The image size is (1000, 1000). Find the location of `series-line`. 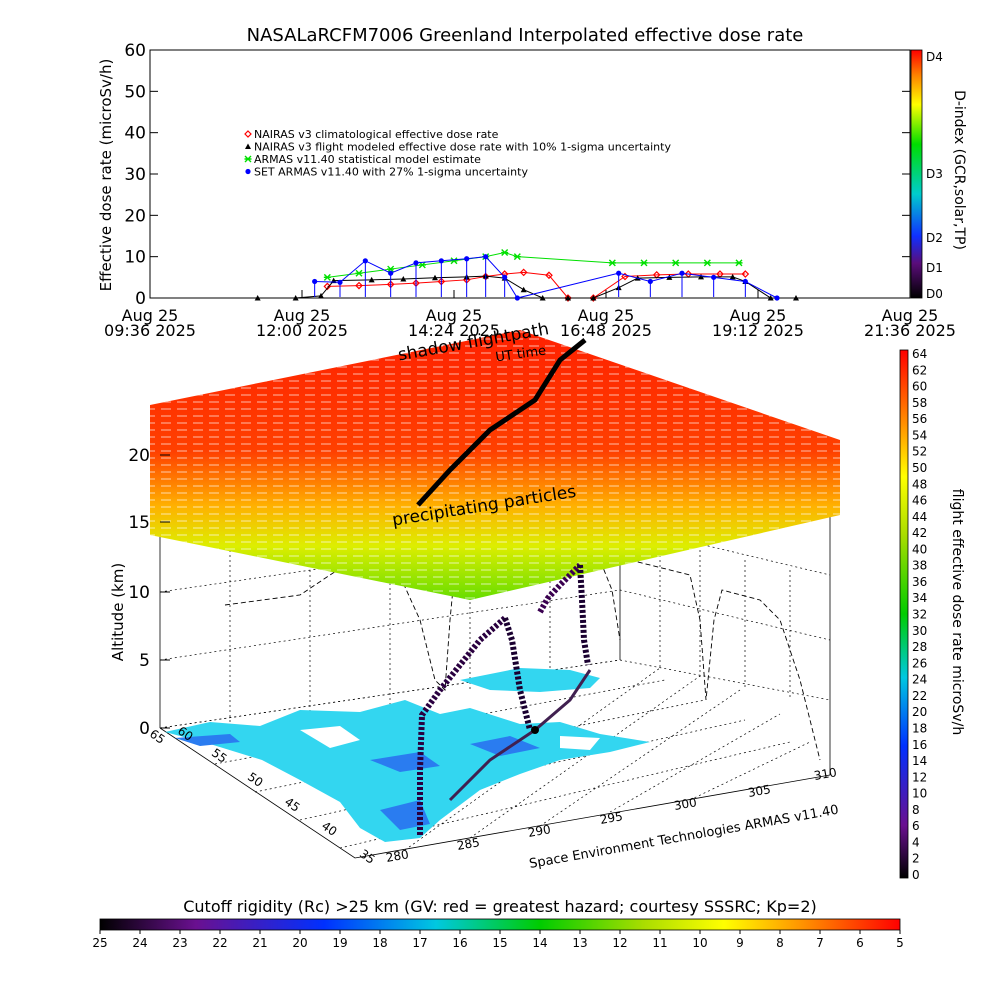

series-line is located at coordinates (546, 277).